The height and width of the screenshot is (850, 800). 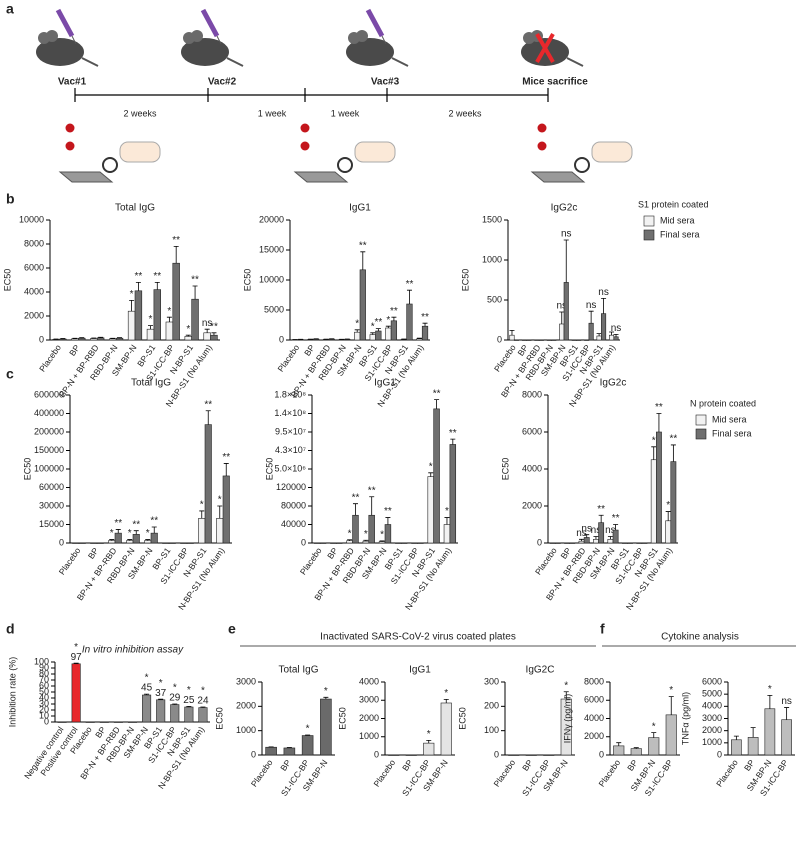 What do you see at coordinates (555, 82) in the screenshot?
I see `event-label: Mice sacrifice` at bounding box center [555, 82].